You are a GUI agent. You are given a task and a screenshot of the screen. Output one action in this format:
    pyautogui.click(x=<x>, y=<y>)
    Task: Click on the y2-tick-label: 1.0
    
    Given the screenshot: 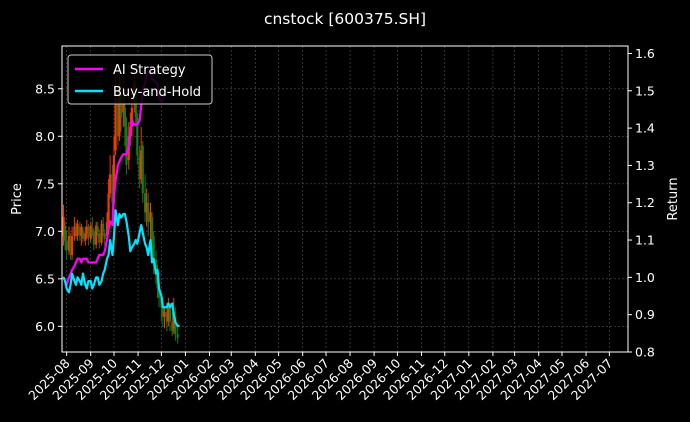 What is the action you would take?
    pyautogui.click(x=645, y=277)
    